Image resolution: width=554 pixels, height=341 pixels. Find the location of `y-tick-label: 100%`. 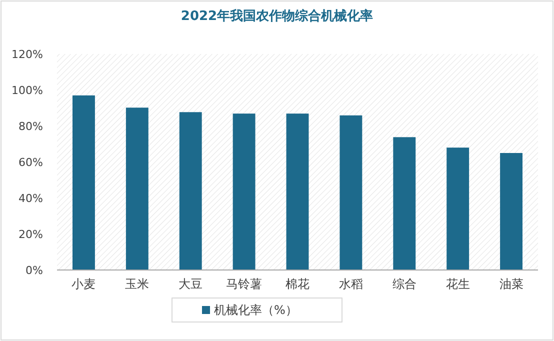

y-tick-label: 100% is located at coordinates (27, 90).